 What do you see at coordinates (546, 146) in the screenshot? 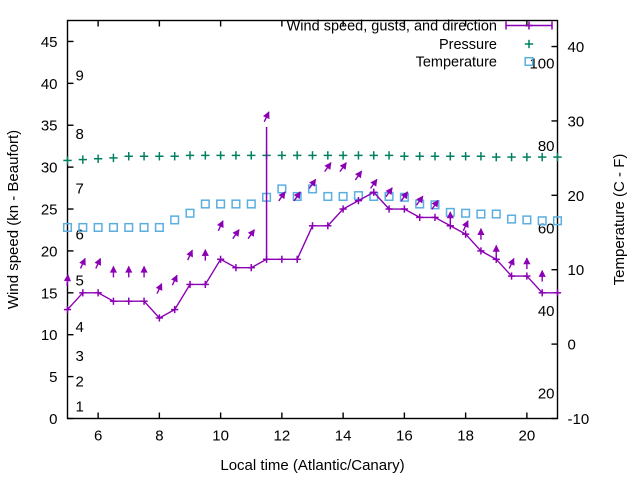
I see `fahrenheit-label: 80` at bounding box center [546, 146].